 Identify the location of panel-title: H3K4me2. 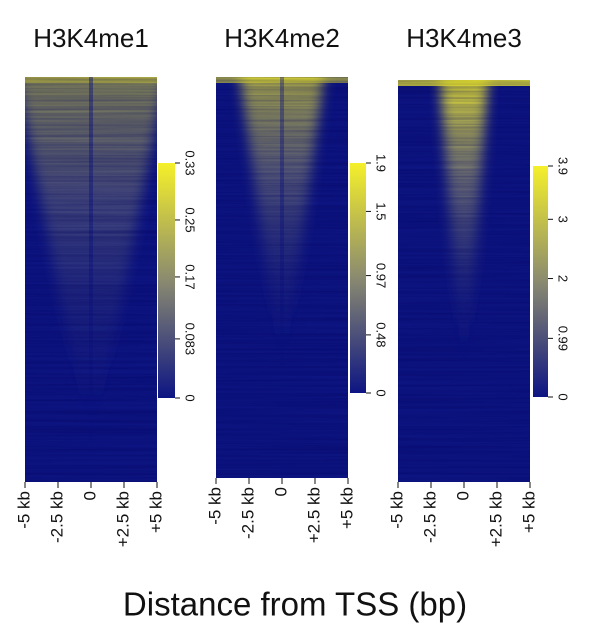
(282, 38).